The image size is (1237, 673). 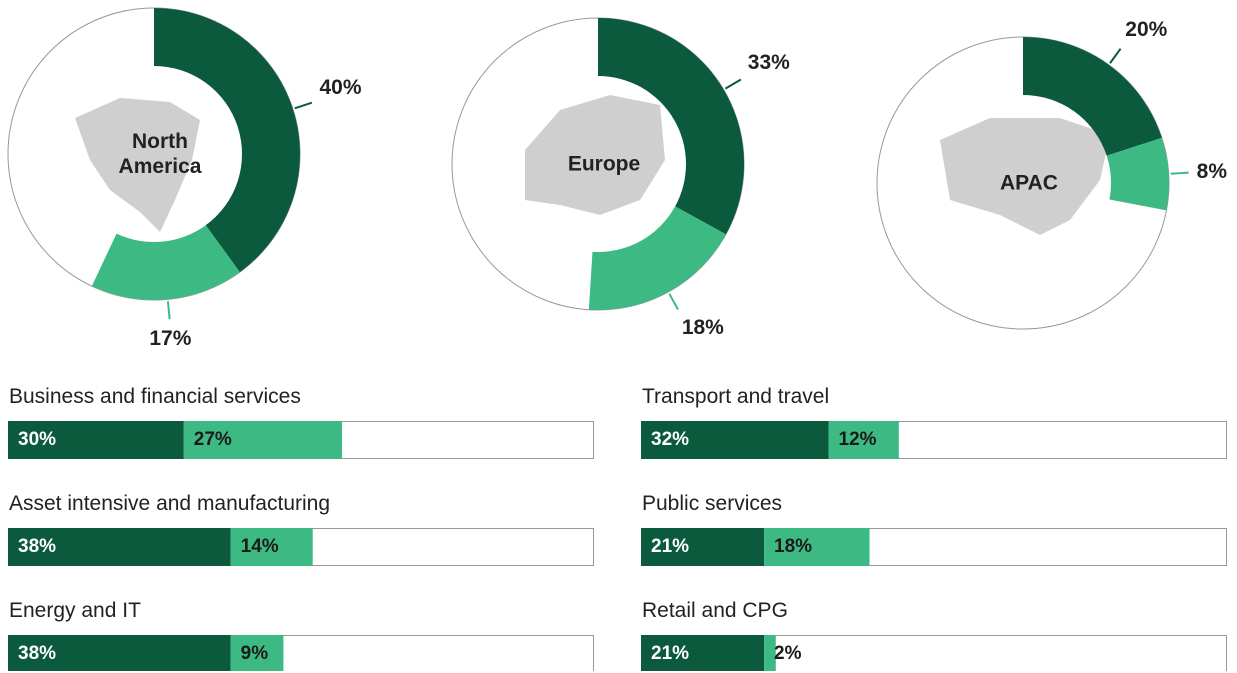 What do you see at coordinates (604, 164) in the screenshot?
I see `donut-center-label: Europe` at bounding box center [604, 164].